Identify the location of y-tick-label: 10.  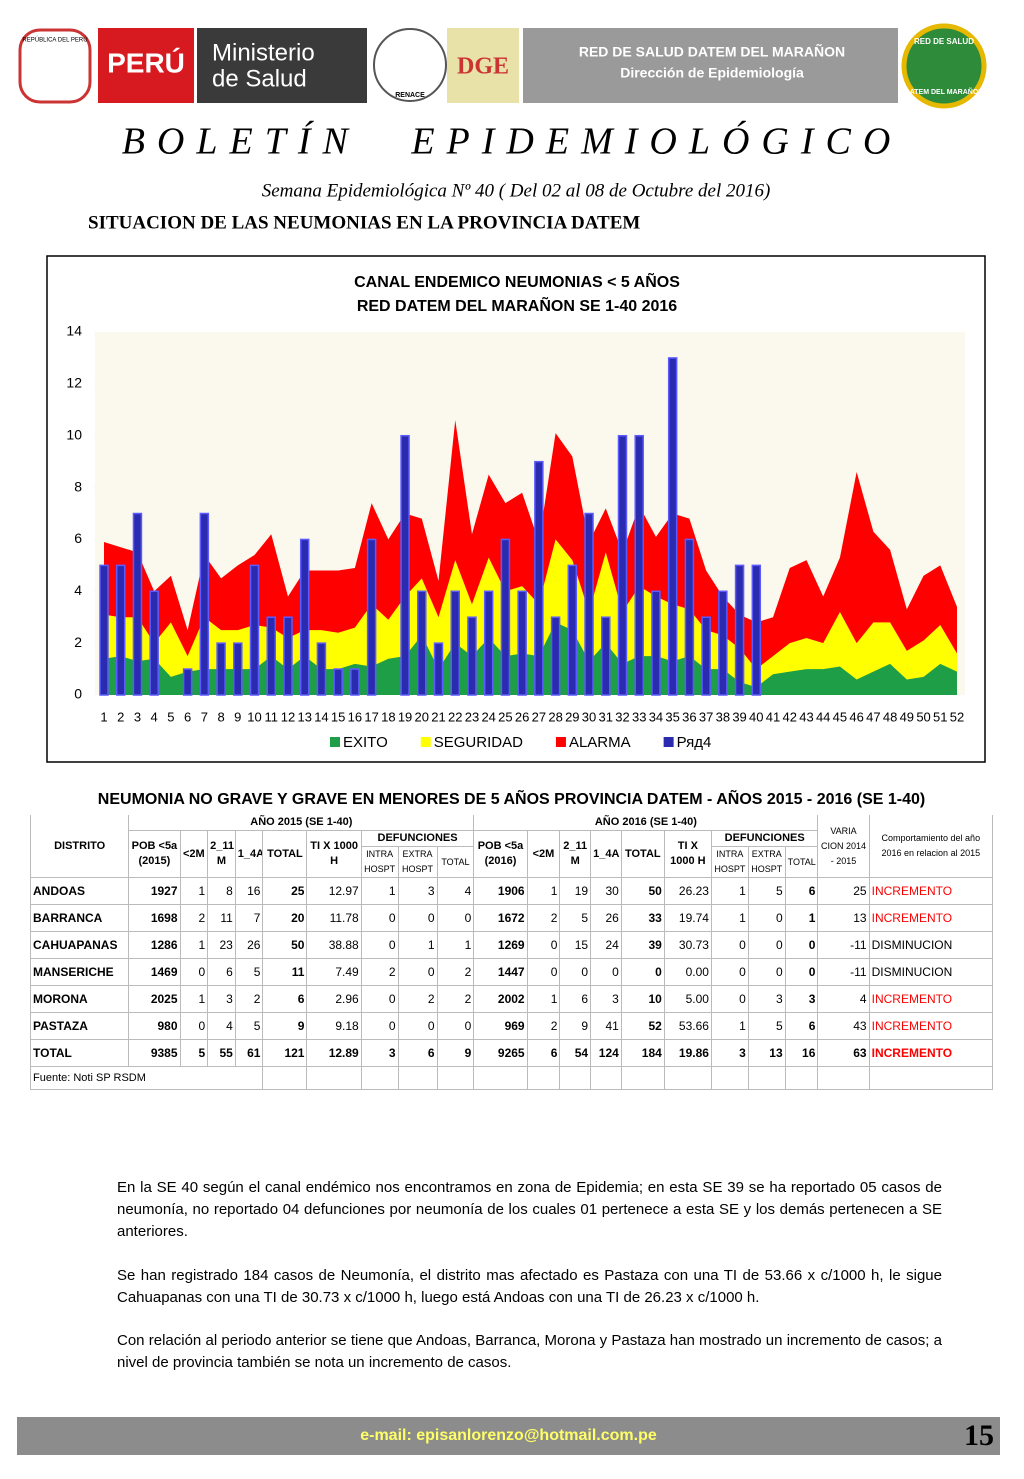
(74, 434).